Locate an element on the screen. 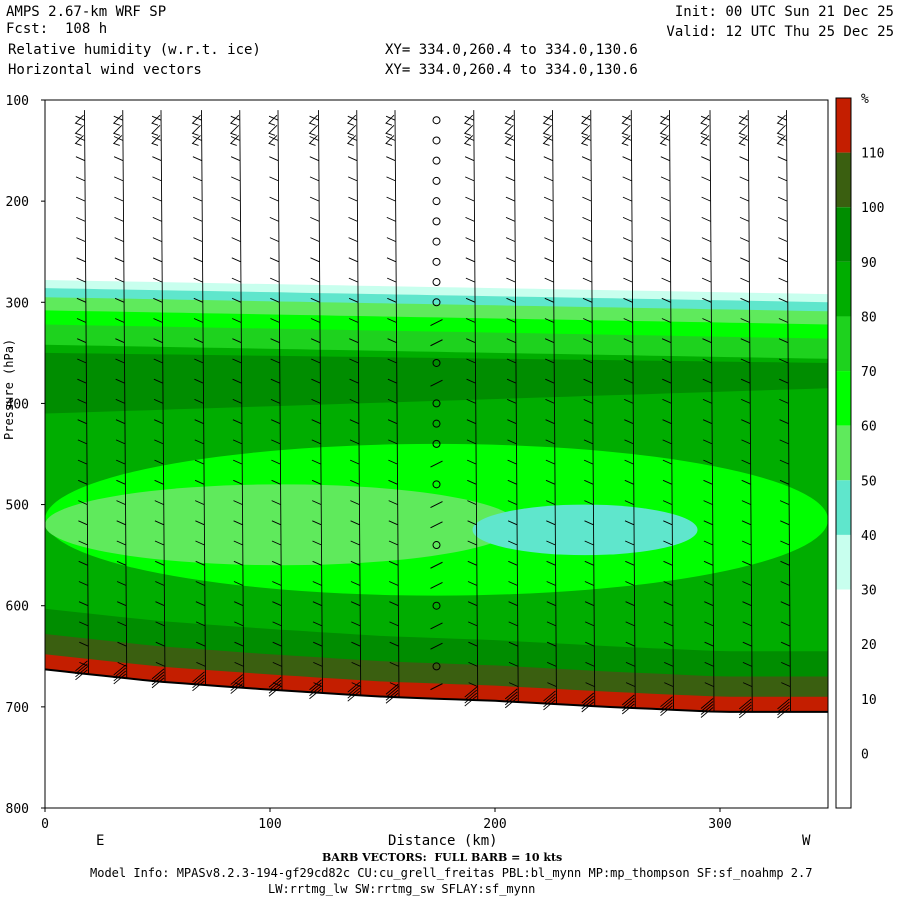 The width and height of the screenshot is (900, 900). field-name-wind: Horizontal wind vectors is located at coordinates (105, 70).